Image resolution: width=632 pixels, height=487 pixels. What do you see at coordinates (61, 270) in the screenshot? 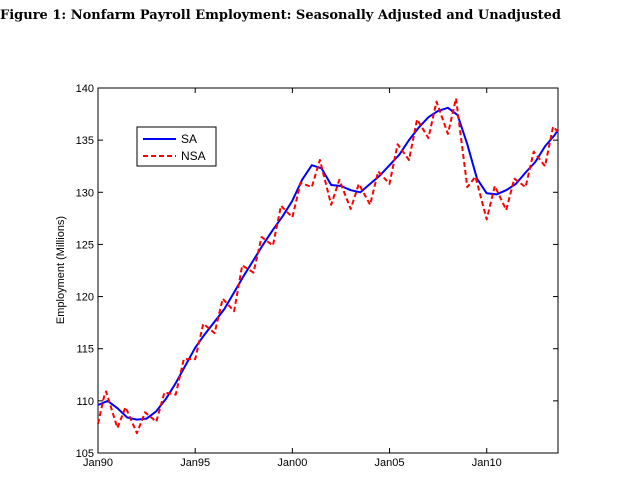
I see `y-axis-title: Employment (Millions)` at bounding box center [61, 270].